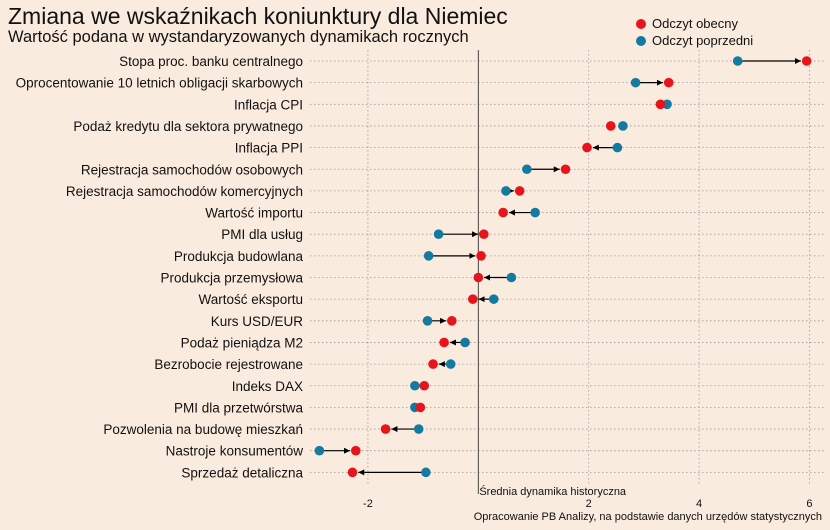  I want to click on category-label: Wartość eksportu, so click(250, 299).